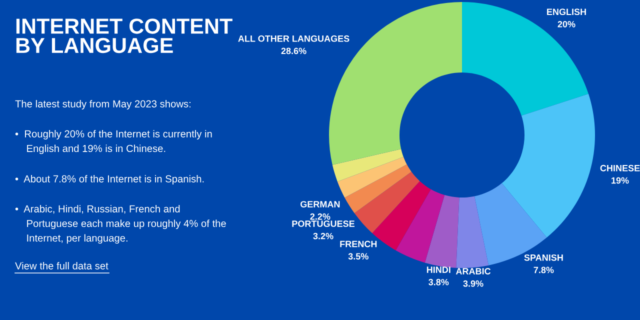  I want to click on slice-label: ARABIC, so click(473, 271).